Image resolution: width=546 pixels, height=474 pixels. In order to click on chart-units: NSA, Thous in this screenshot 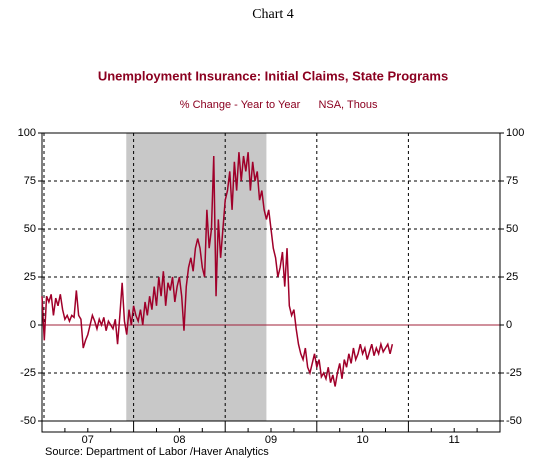, I will do `click(348, 105)`.